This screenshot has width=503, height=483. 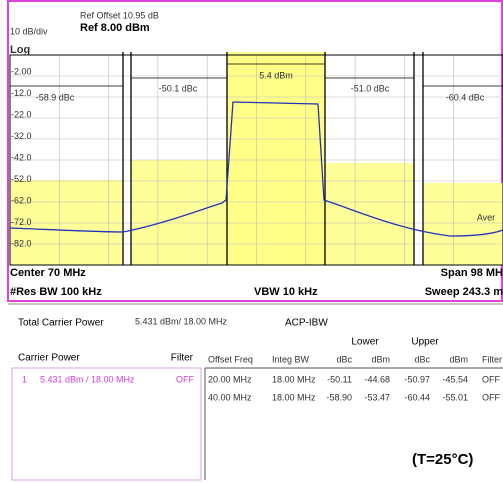 What do you see at coordinates (276, 75) in the screenshot?
I see `annotation: 5.4 dBm` at bounding box center [276, 75].